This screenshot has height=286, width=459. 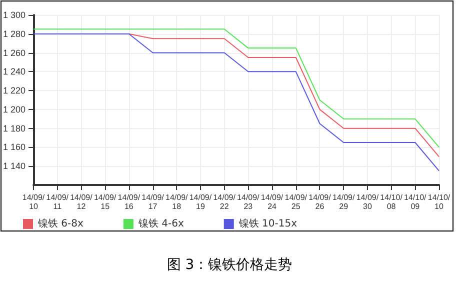 I want to click on x-tick-label: 14/09/25, so click(x=296, y=202).